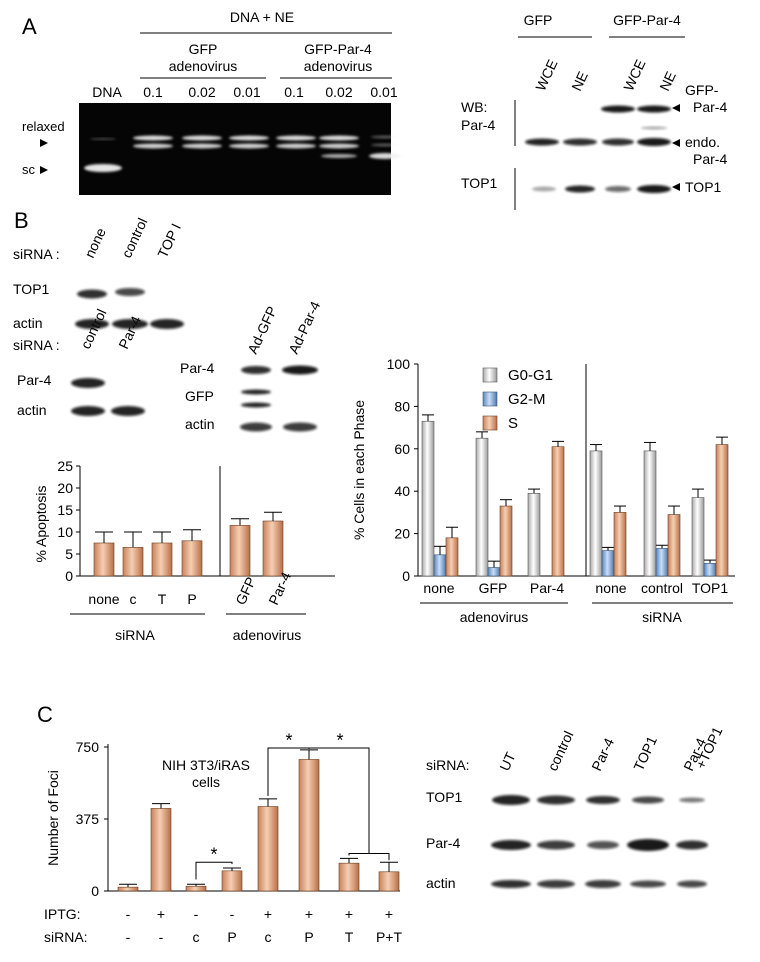  What do you see at coordinates (402, 534) in the screenshot?
I see `b2-ytick-label-1: 20` at bounding box center [402, 534].